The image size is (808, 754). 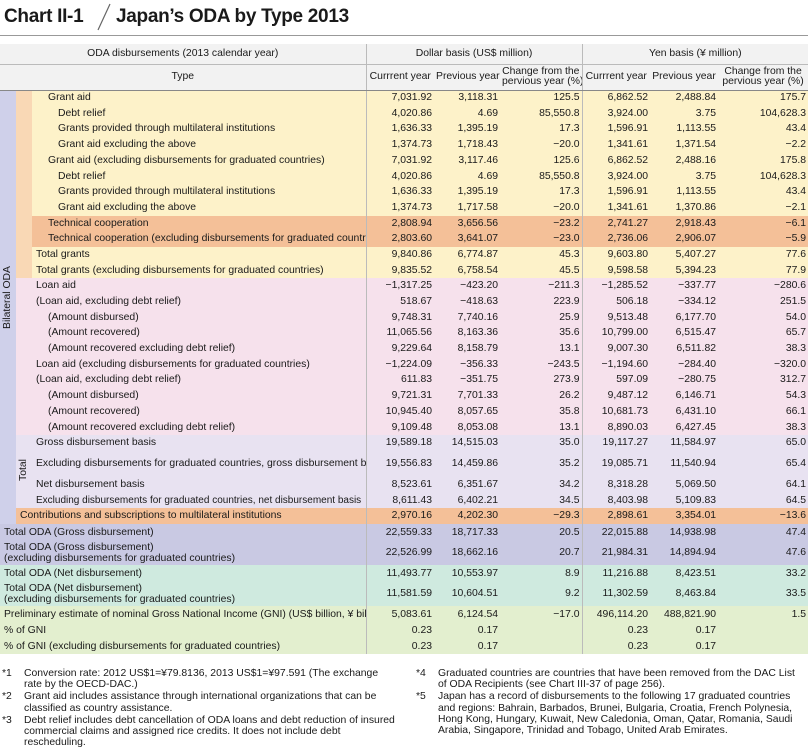 I want to click on cell-value: 65.7, so click(x=763, y=333).